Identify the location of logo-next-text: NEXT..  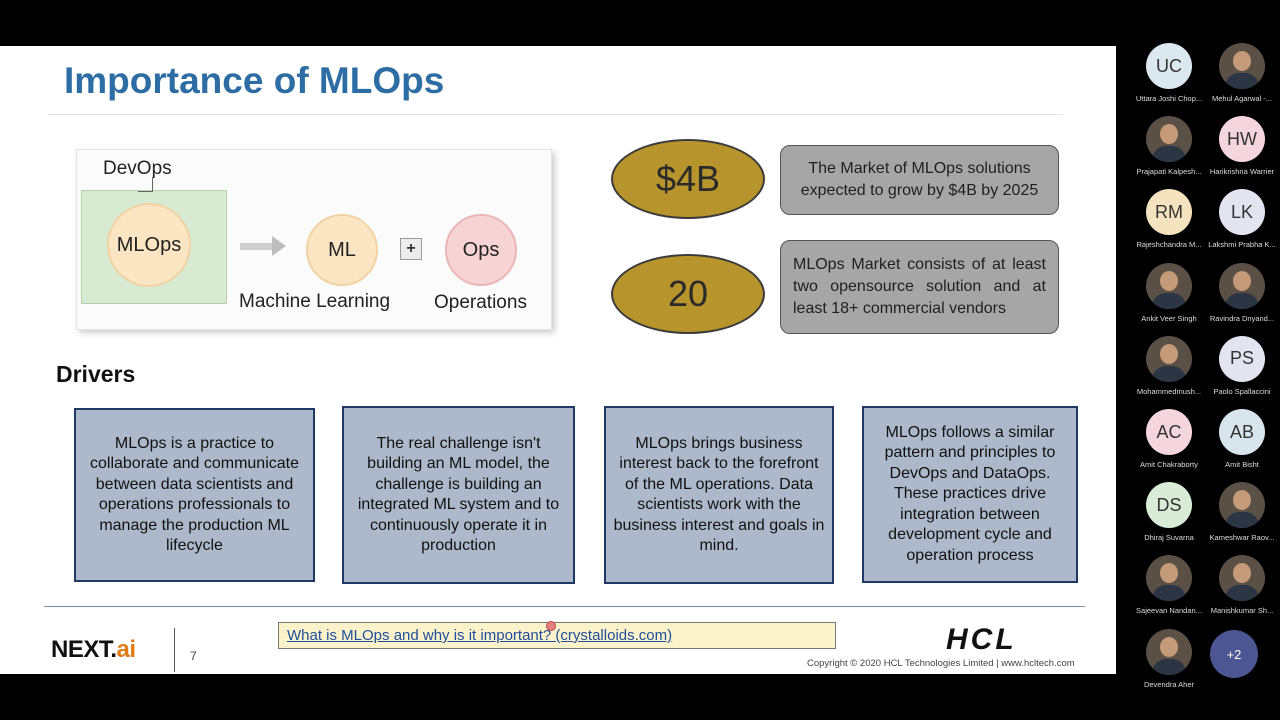
(84, 649).